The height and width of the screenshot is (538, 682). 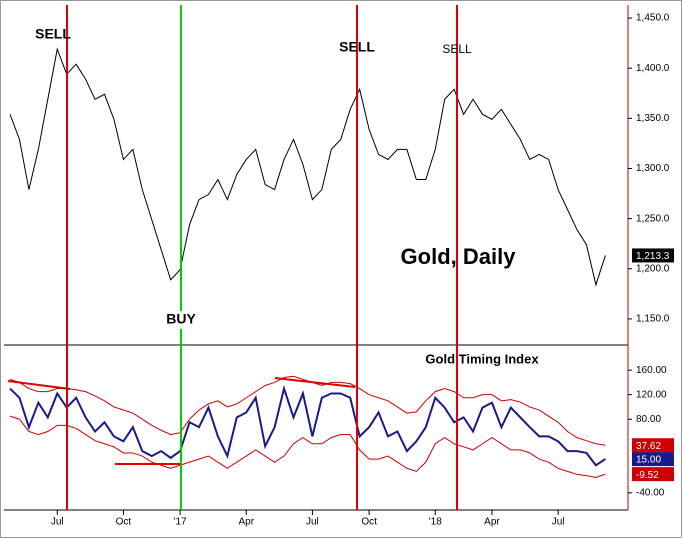 I want to click on x-tick-label: '18, so click(x=435, y=522).